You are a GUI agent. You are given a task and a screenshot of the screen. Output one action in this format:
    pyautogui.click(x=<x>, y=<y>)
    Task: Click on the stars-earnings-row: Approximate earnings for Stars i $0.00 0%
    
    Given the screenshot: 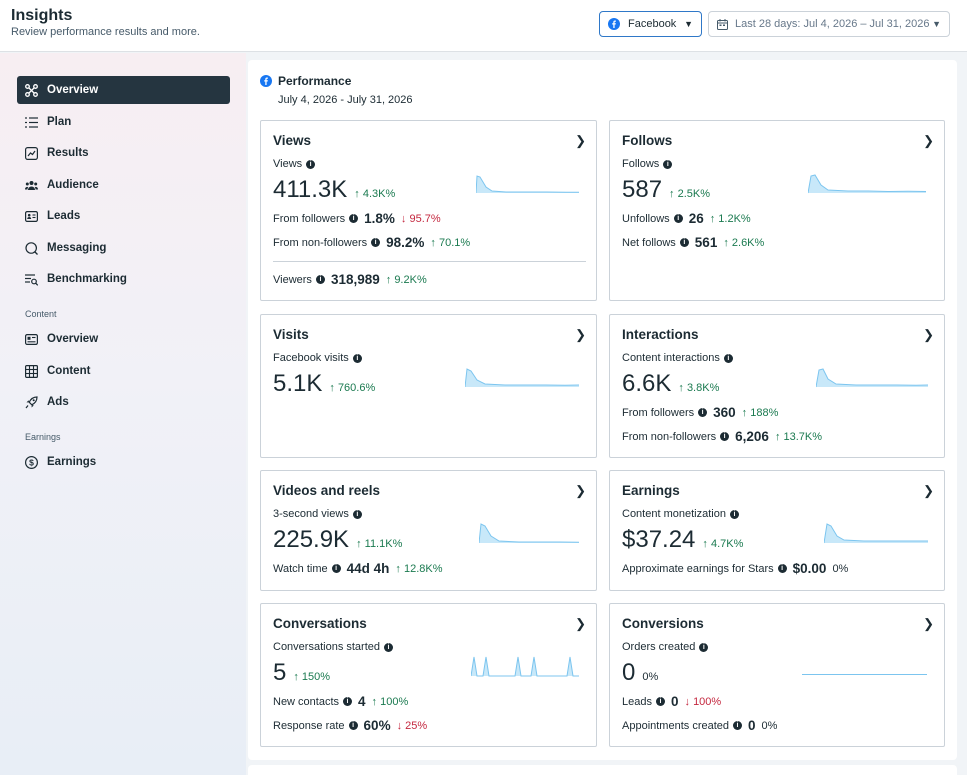 What is the action you would take?
    pyautogui.click(x=735, y=568)
    